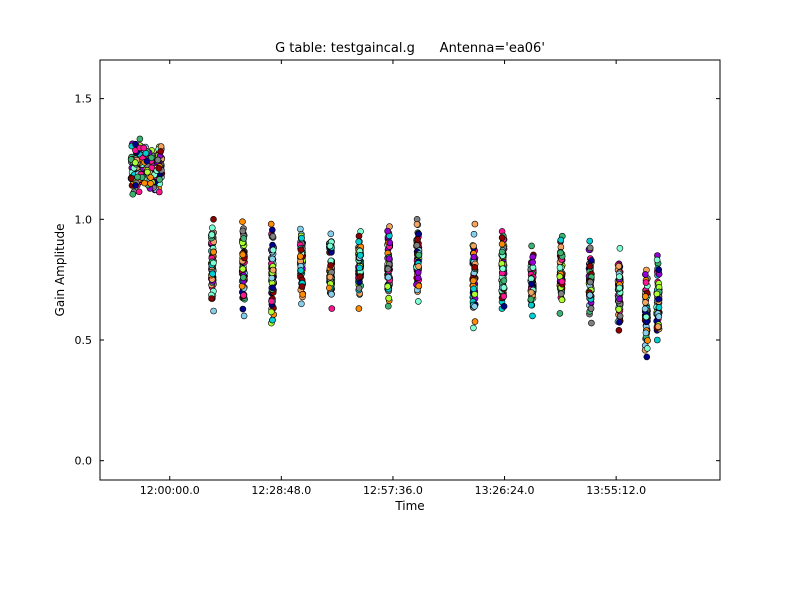 Image resolution: width=800 pixels, height=600 pixels. Describe the element at coordinates (84, 99) in the screenshot. I see `y-tick-label: 1.5` at that location.